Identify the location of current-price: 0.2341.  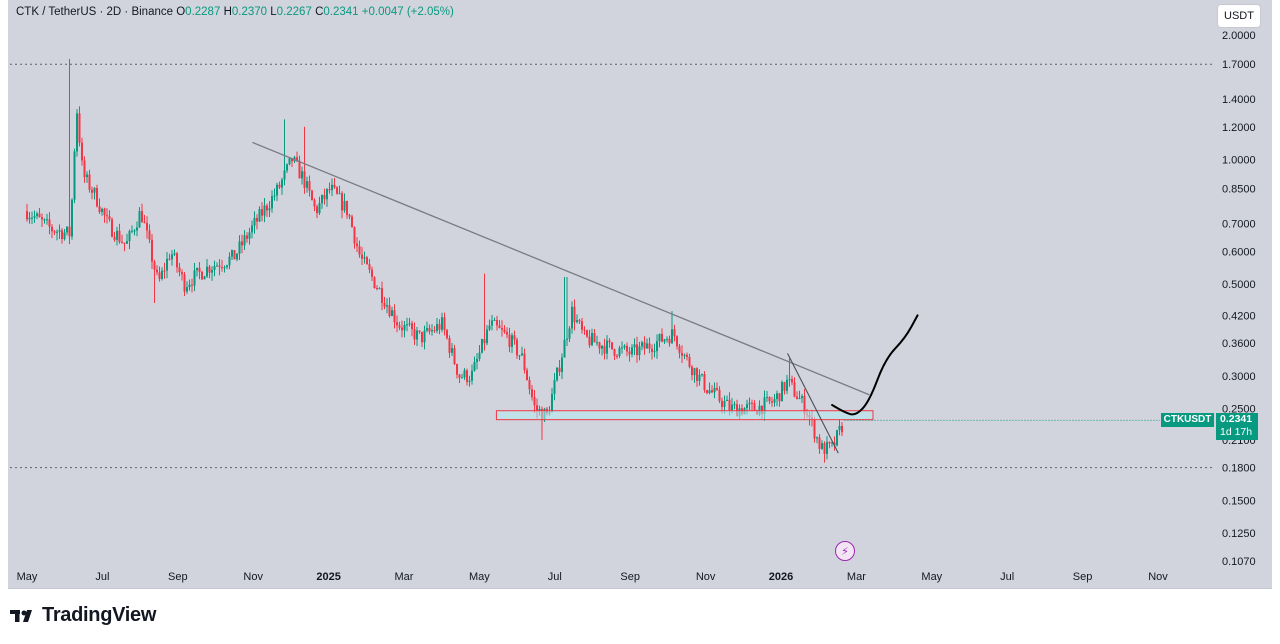
(1236, 419).